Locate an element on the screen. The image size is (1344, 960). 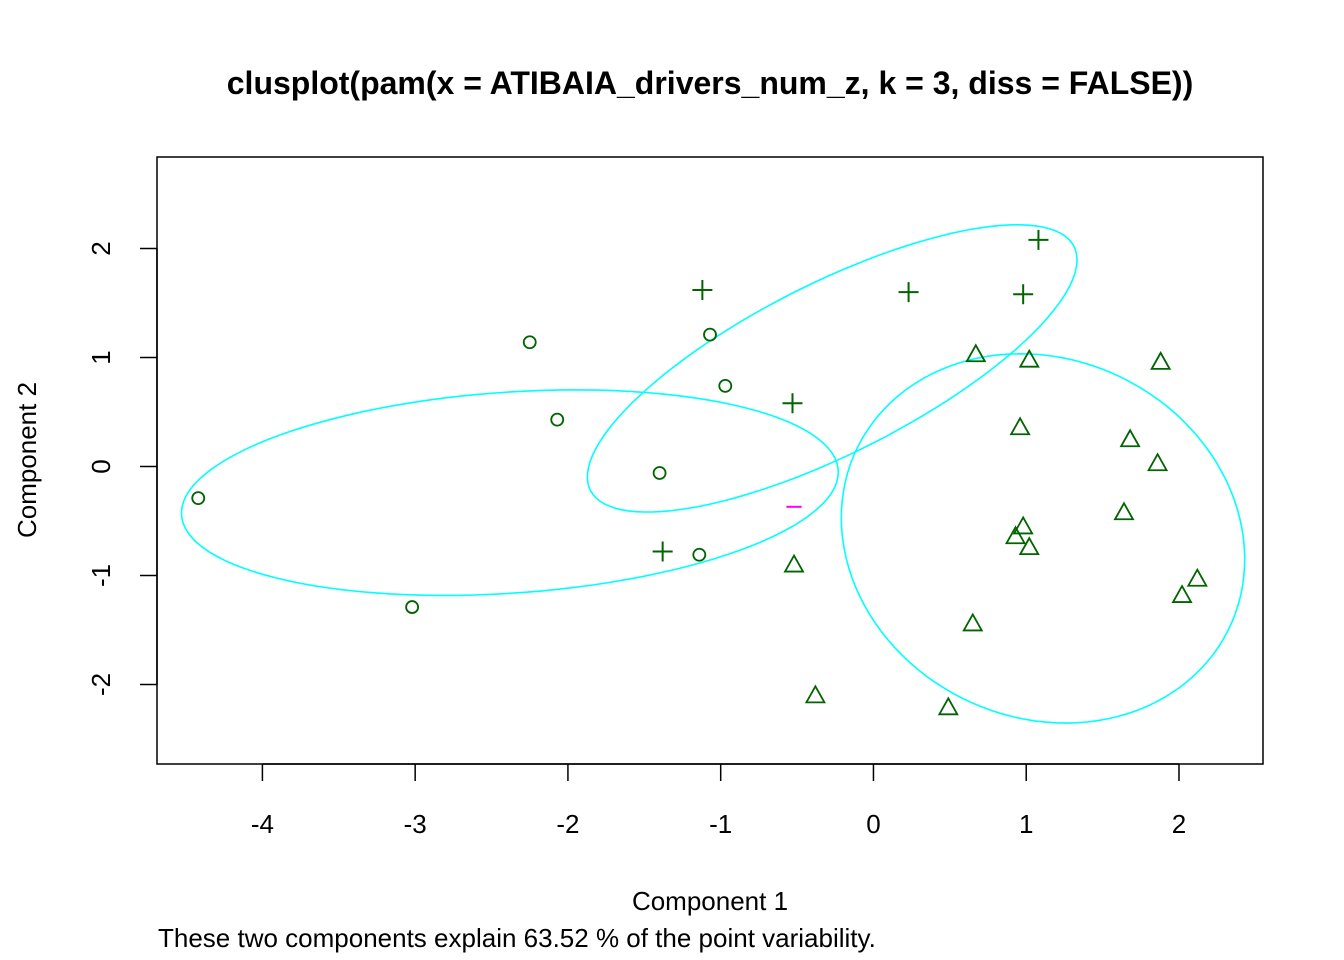
x-axis-label: Component 1 is located at coordinates (710, 901).